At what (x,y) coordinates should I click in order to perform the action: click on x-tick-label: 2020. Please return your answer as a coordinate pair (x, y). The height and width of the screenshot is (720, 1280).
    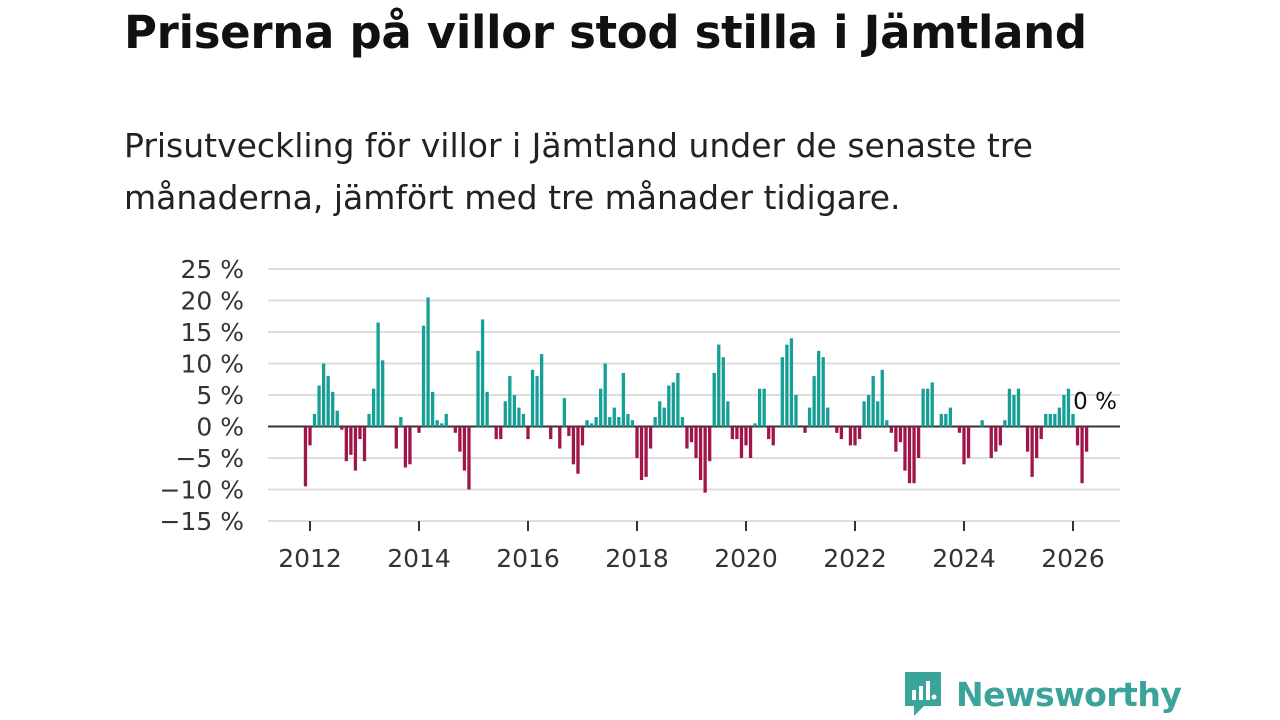
    Looking at the image, I should click on (746, 558).